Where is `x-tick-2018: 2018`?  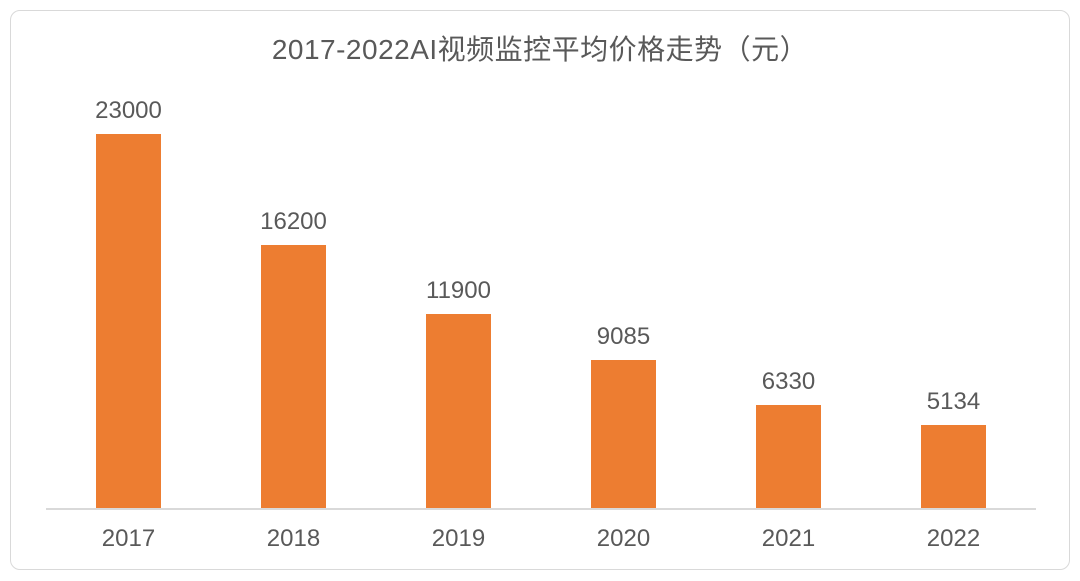
x-tick-2018: 2018 is located at coordinates (293, 538).